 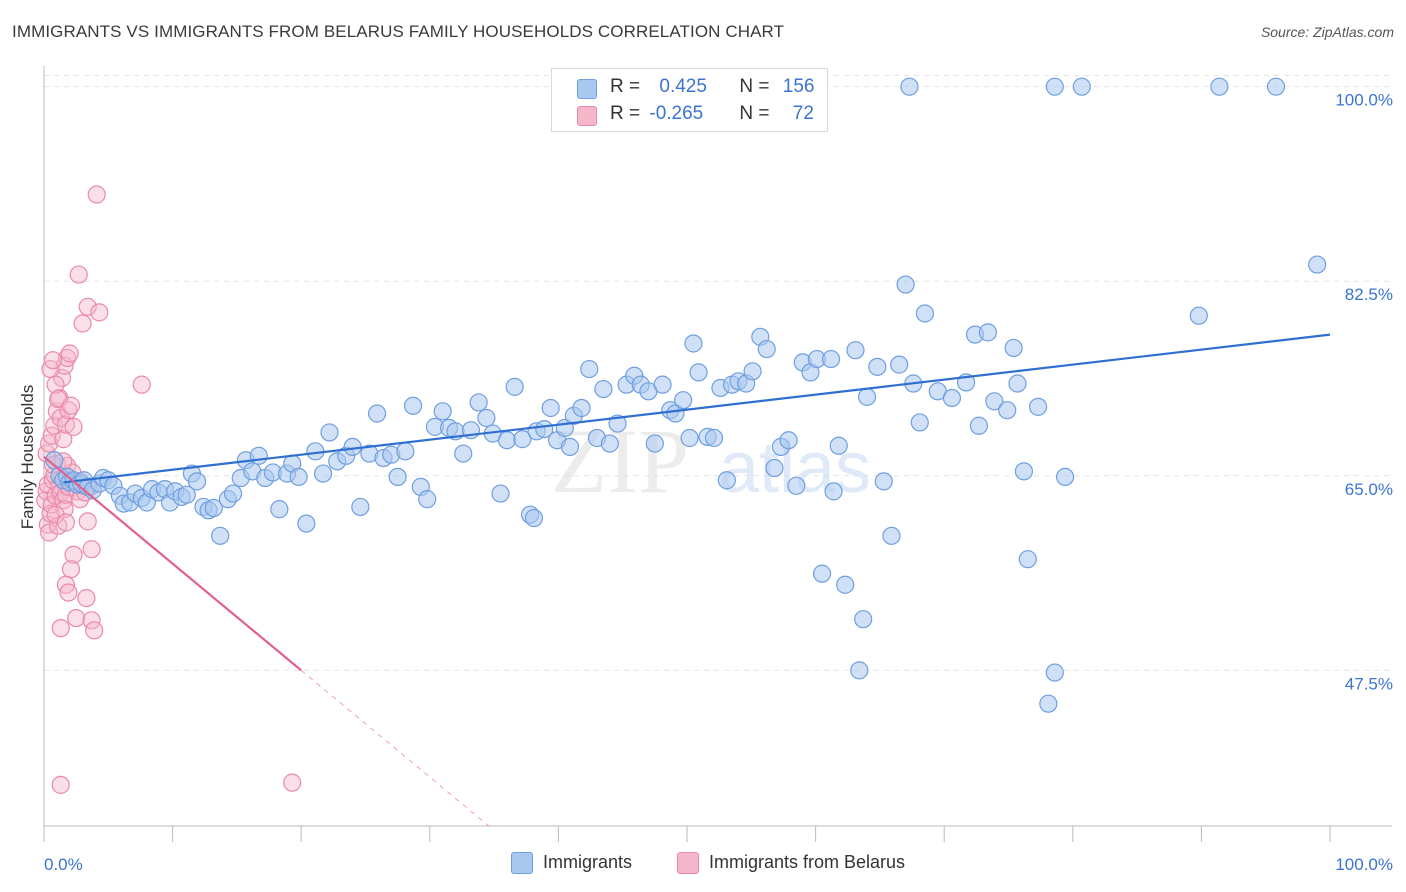 I want to click on belarus-trend-line, so click(x=172, y=564).